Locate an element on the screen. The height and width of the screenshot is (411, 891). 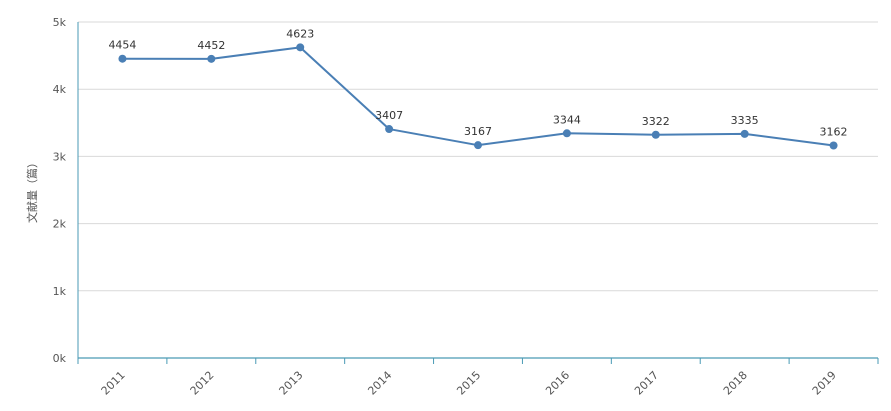
y-tick-label: 4k is located at coordinates (60, 89).